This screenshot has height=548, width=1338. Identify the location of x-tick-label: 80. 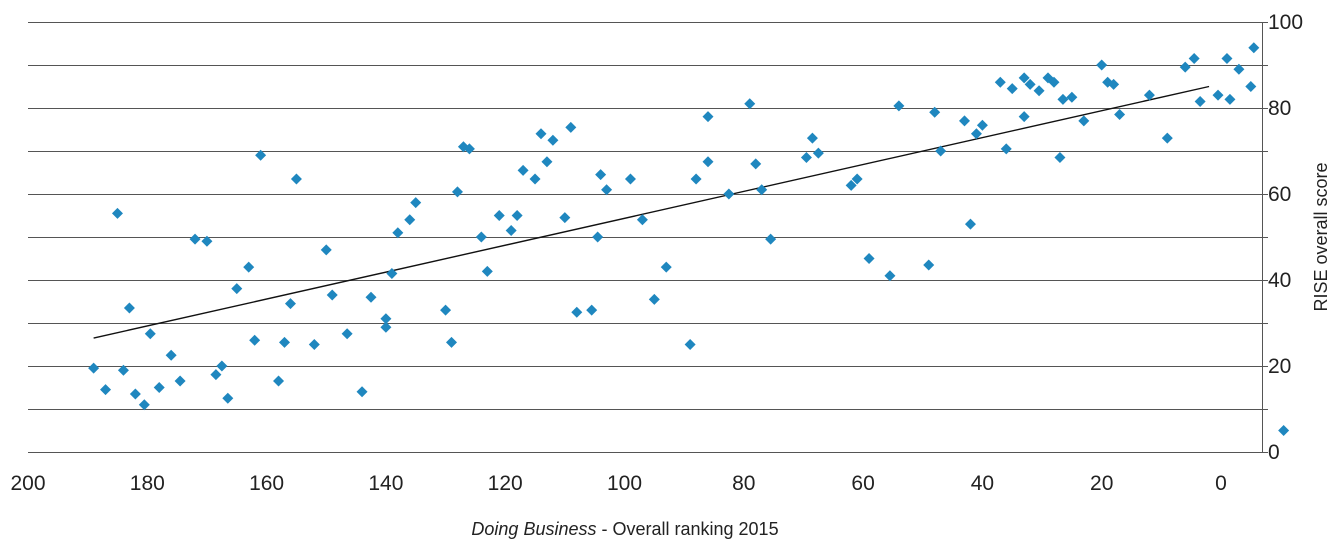
(743, 483).